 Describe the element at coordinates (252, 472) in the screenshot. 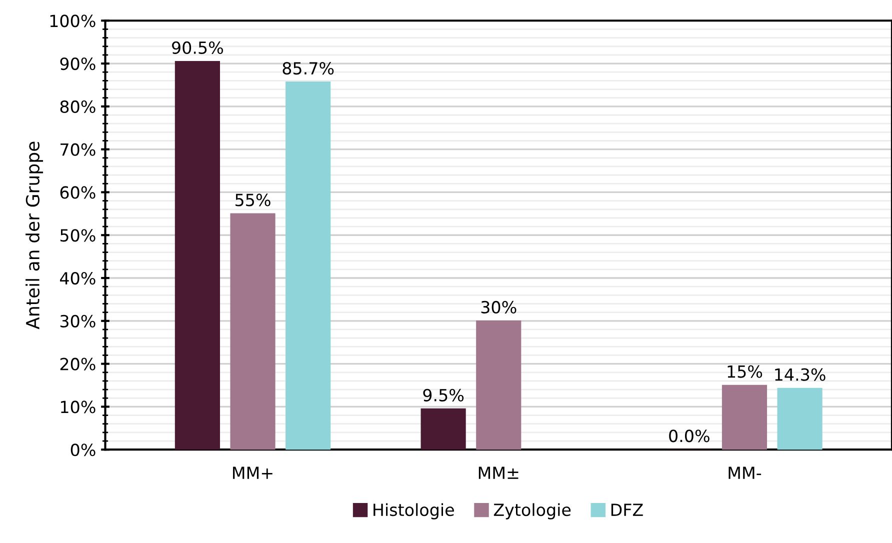

I see `x-tick-label: MM+` at that location.